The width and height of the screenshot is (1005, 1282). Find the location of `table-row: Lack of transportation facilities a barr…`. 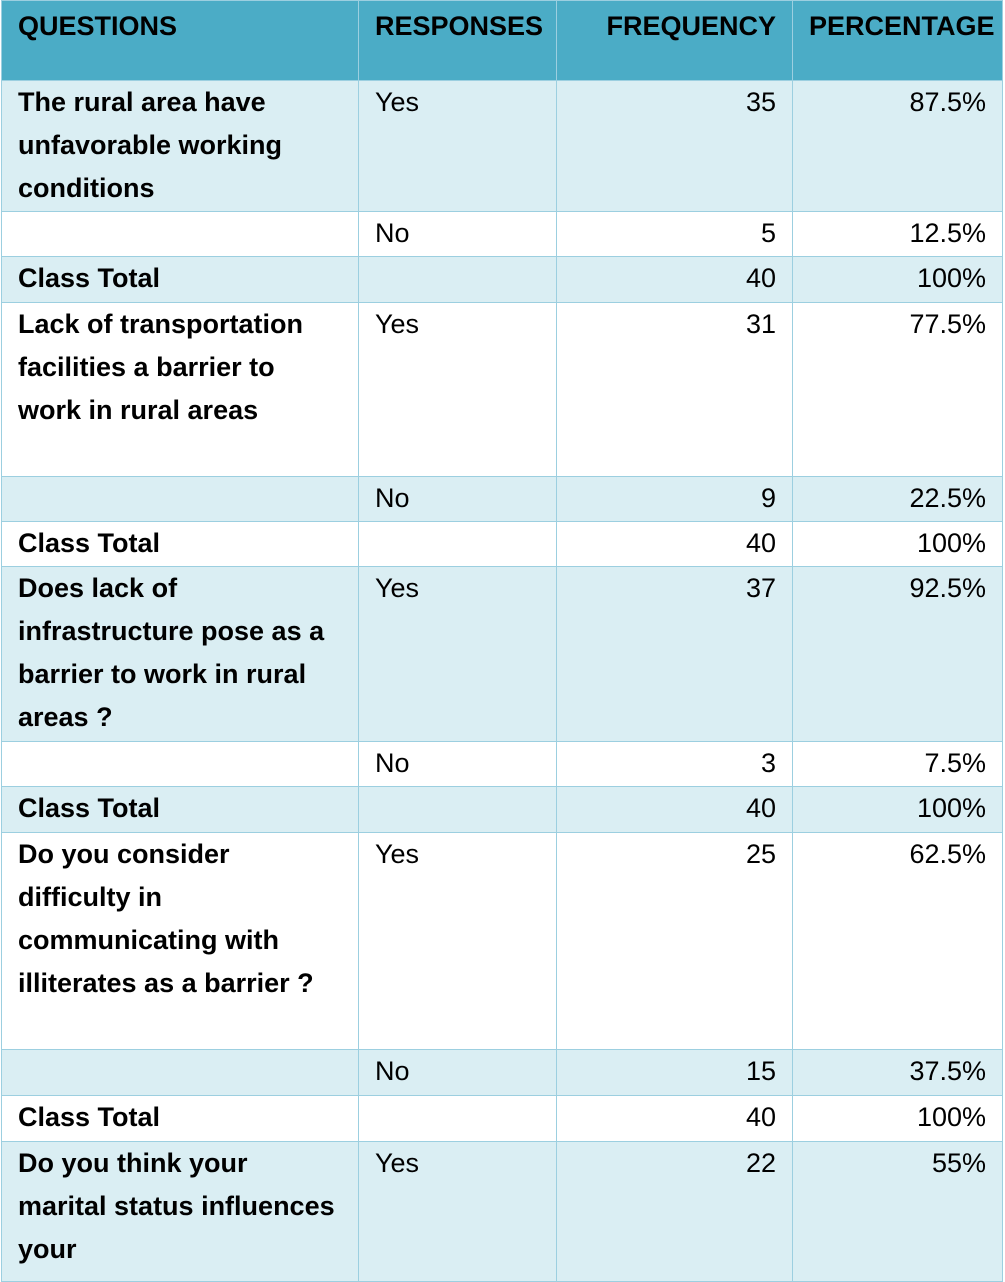

table-row: Lack of transportation facilities a barr… is located at coordinates (502, 389).